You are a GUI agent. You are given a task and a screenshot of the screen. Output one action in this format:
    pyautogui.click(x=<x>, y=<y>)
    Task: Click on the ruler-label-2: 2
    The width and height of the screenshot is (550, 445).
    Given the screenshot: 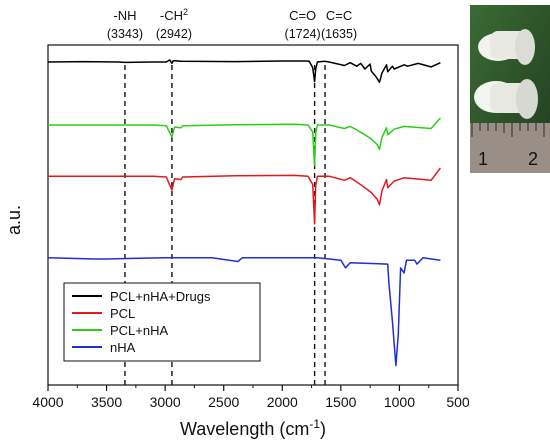 What is the action you would take?
    pyautogui.click(x=533, y=159)
    